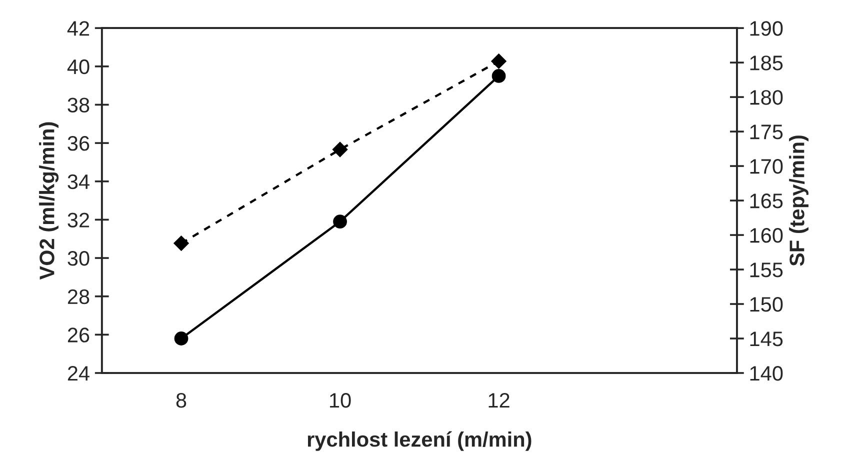  What do you see at coordinates (766, 28) in the screenshot?
I see `y2-tick-label: 190` at bounding box center [766, 28].